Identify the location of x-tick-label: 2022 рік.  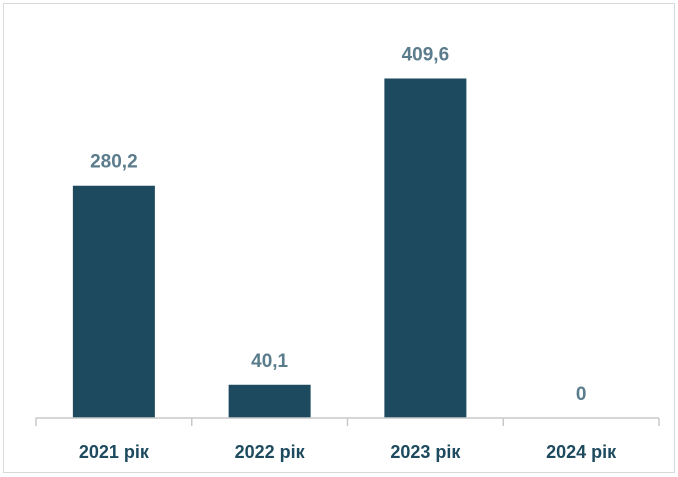
(270, 452).